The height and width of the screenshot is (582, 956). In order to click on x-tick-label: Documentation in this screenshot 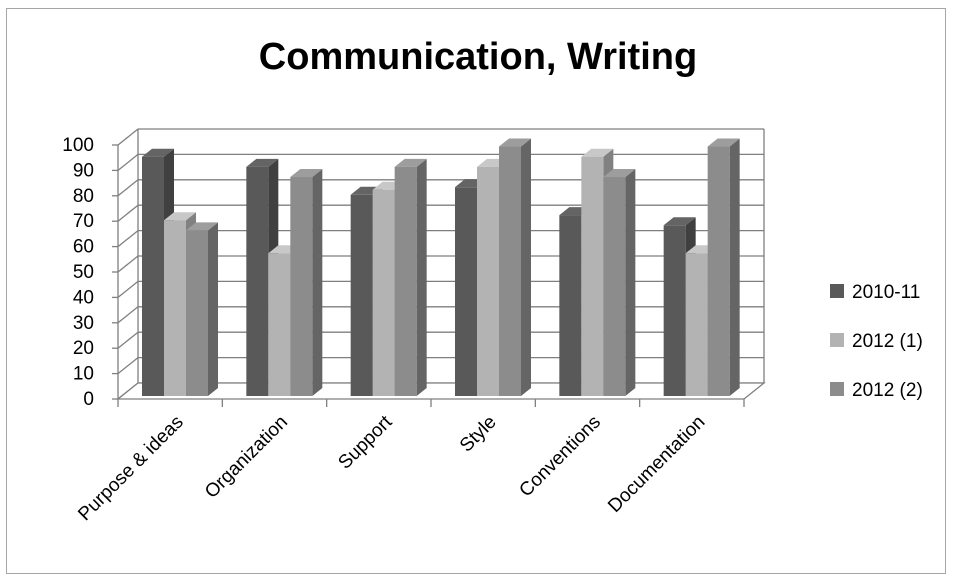, I will do `click(656, 464)`.